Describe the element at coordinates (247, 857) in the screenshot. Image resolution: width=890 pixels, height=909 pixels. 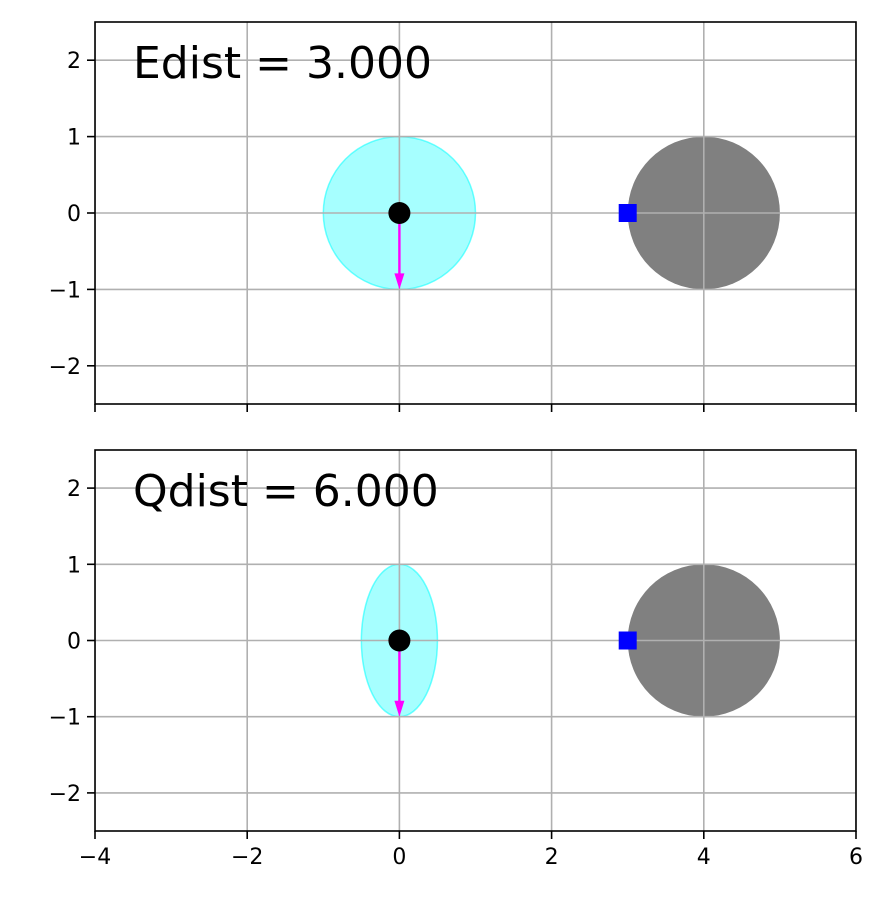
I see `x-tick-label: −2` at that location.